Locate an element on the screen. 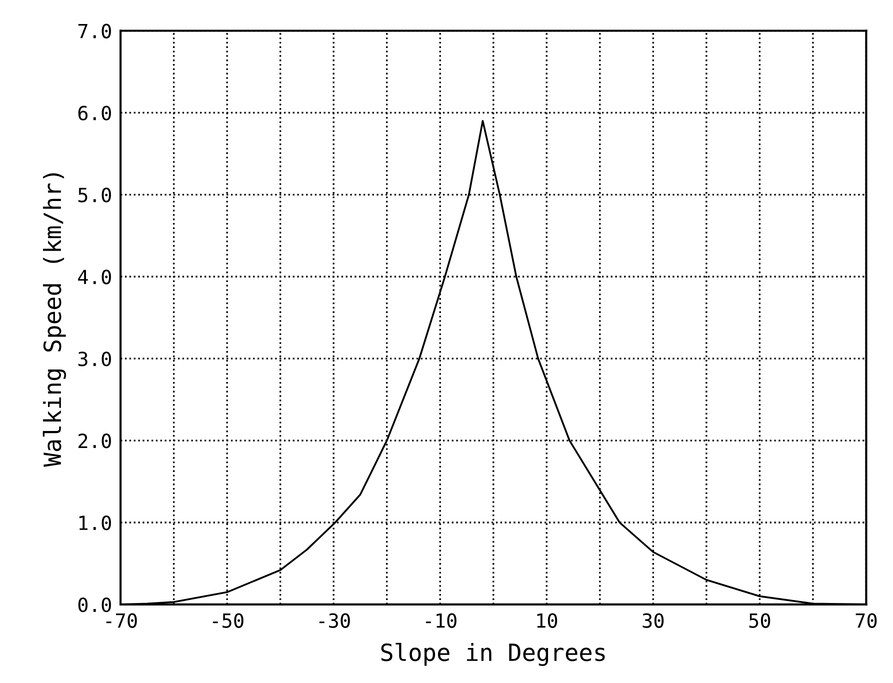  y-tick-label: 6.0 is located at coordinates (94, 113).